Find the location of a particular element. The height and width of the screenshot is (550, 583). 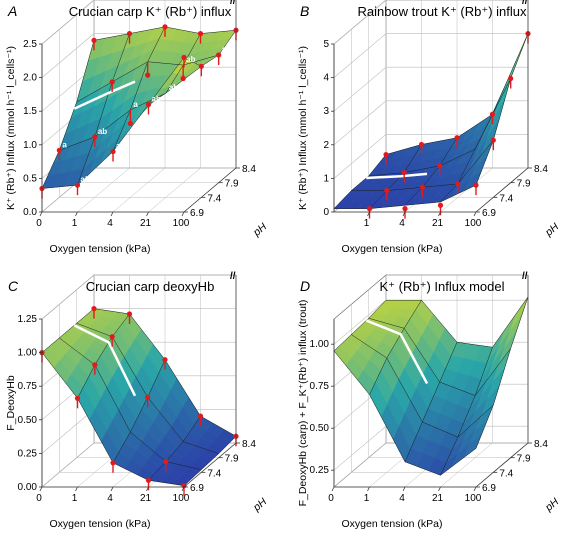

panel-title: K⁺ (Rb⁺) Influx model is located at coordinates (442, 286).